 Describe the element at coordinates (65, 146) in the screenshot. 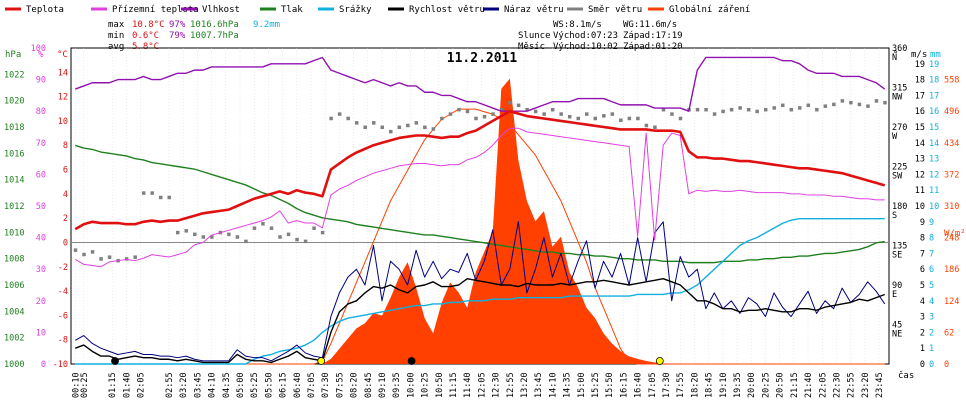

I see `y-tick-celsius: 8` at that location.